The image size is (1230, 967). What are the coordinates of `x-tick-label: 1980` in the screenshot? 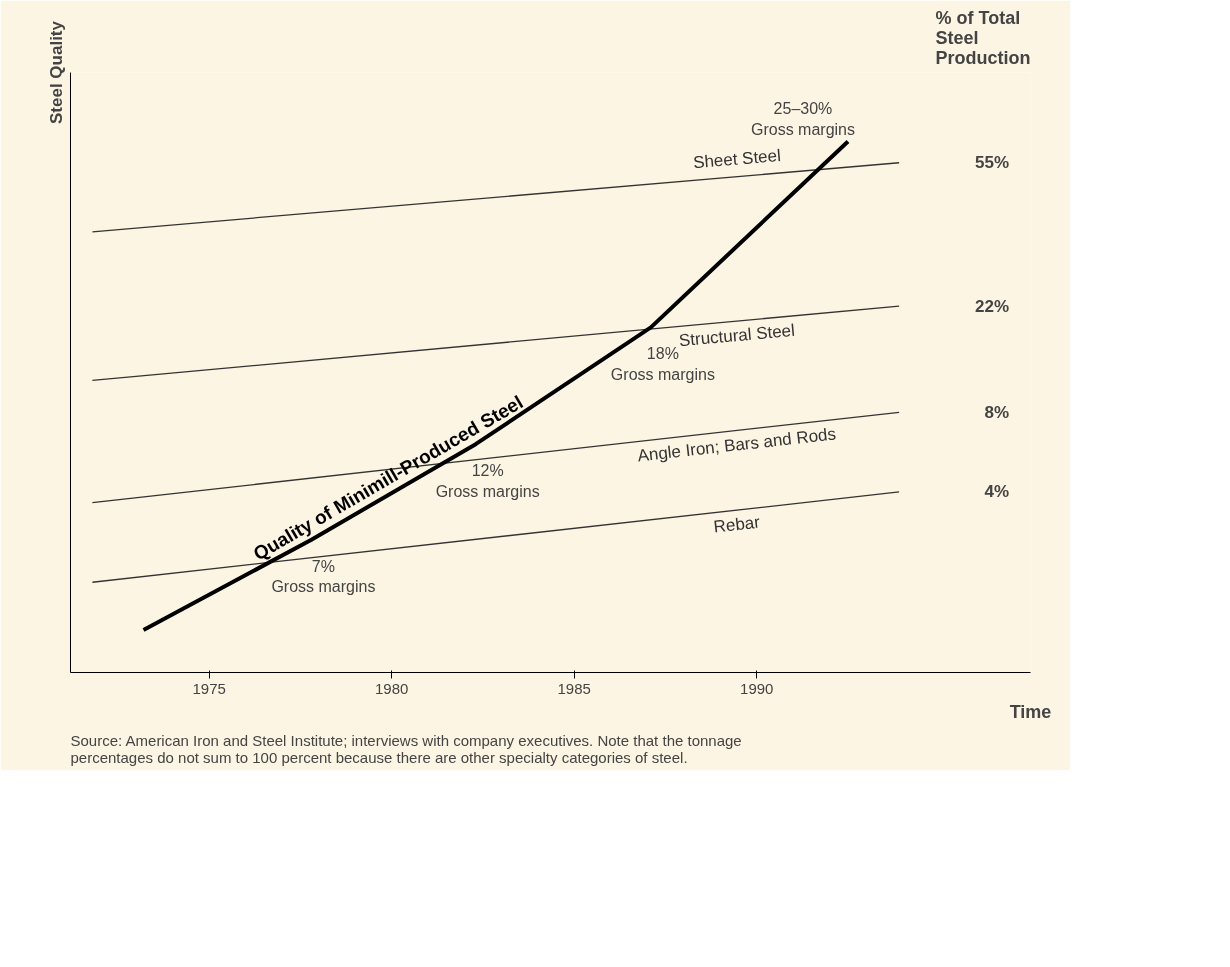 It's located at (392, 688).